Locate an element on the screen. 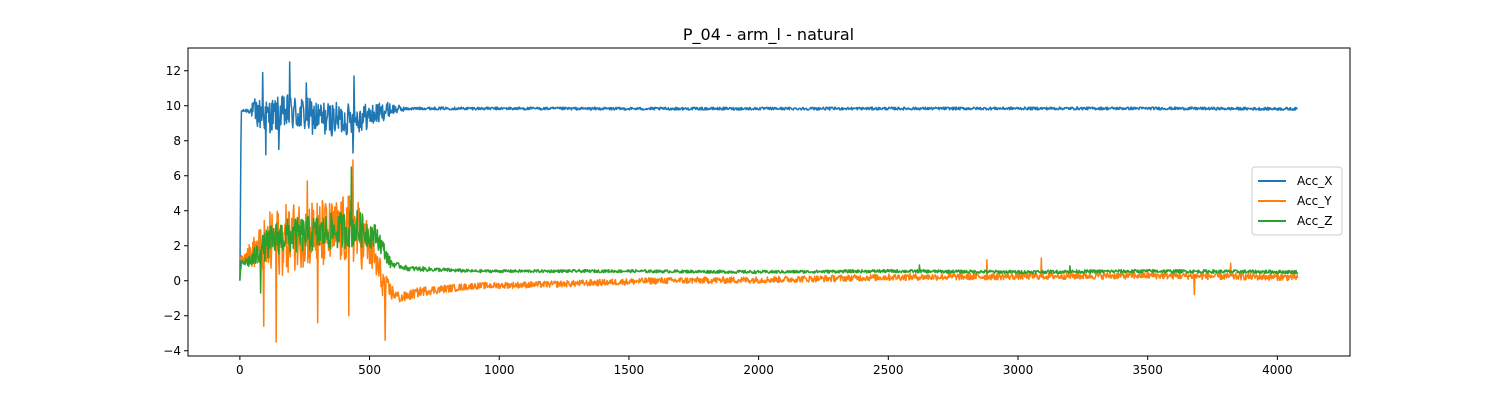 This screenshot has width=1500, height=400. x-axis: 0 500 1000 1500 2000 2500 3000 3500 4000 is located at coordinates (764, 366).